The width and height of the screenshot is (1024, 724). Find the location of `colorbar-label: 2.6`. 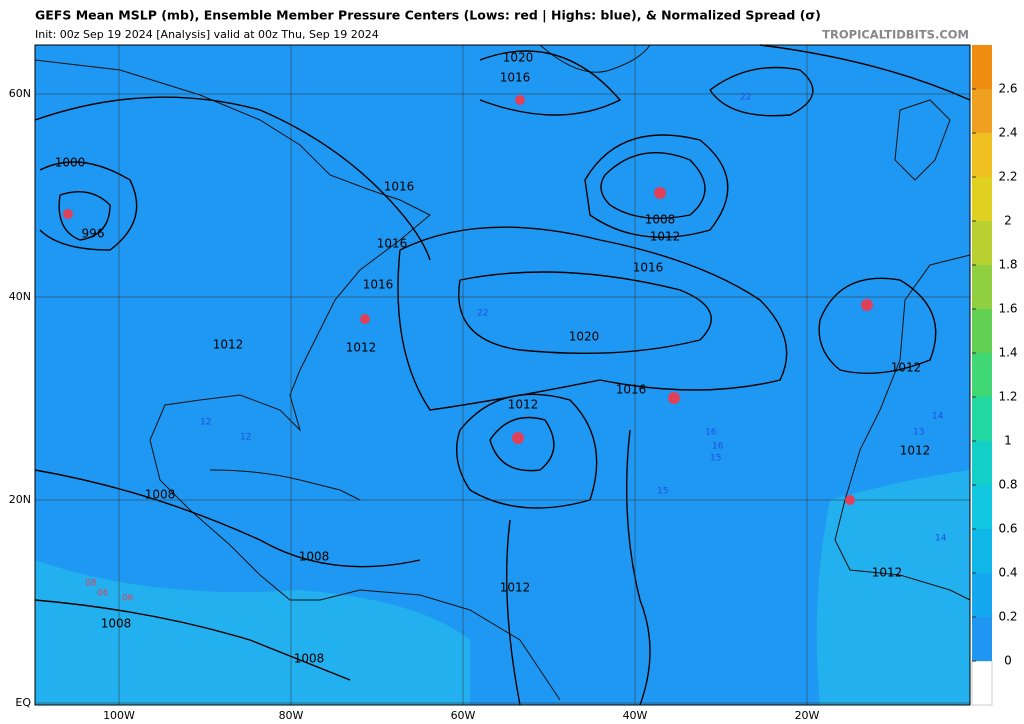

colorbar-label: 2.6 is located at coordinates (1007, 89).